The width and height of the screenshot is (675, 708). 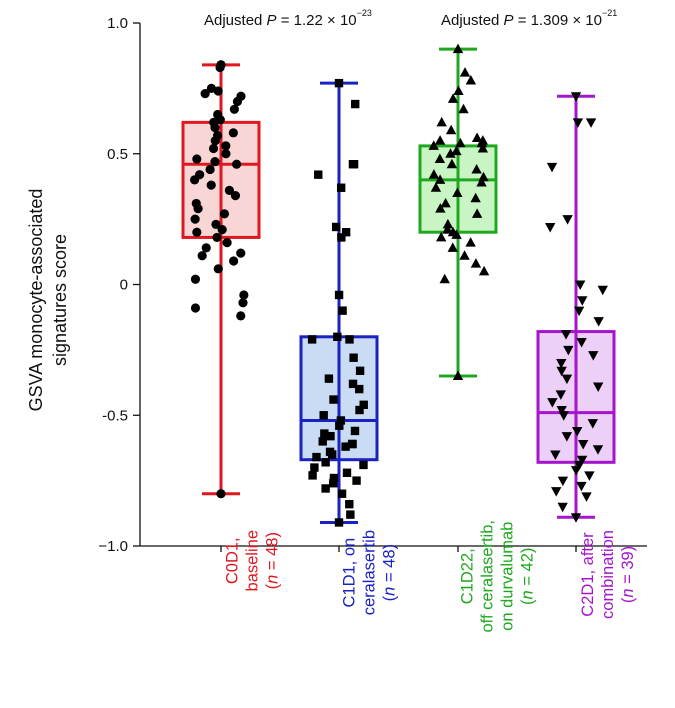 What do you see at coordinates (272, 561) in the screenshot?
I see `x-category-n-0: (n = 48)` at bounding box center [272, 561].